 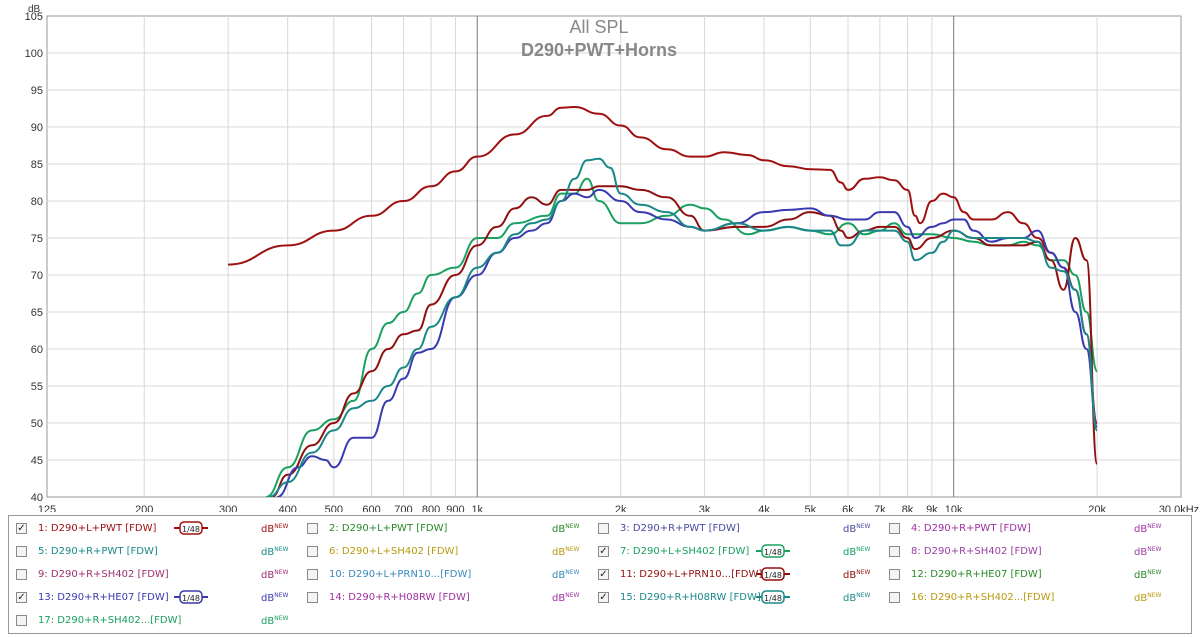 I want to click on legend-item-4: 4: D290+R+PWT [FDW] dBNEW, so click(x=1031, y=531).